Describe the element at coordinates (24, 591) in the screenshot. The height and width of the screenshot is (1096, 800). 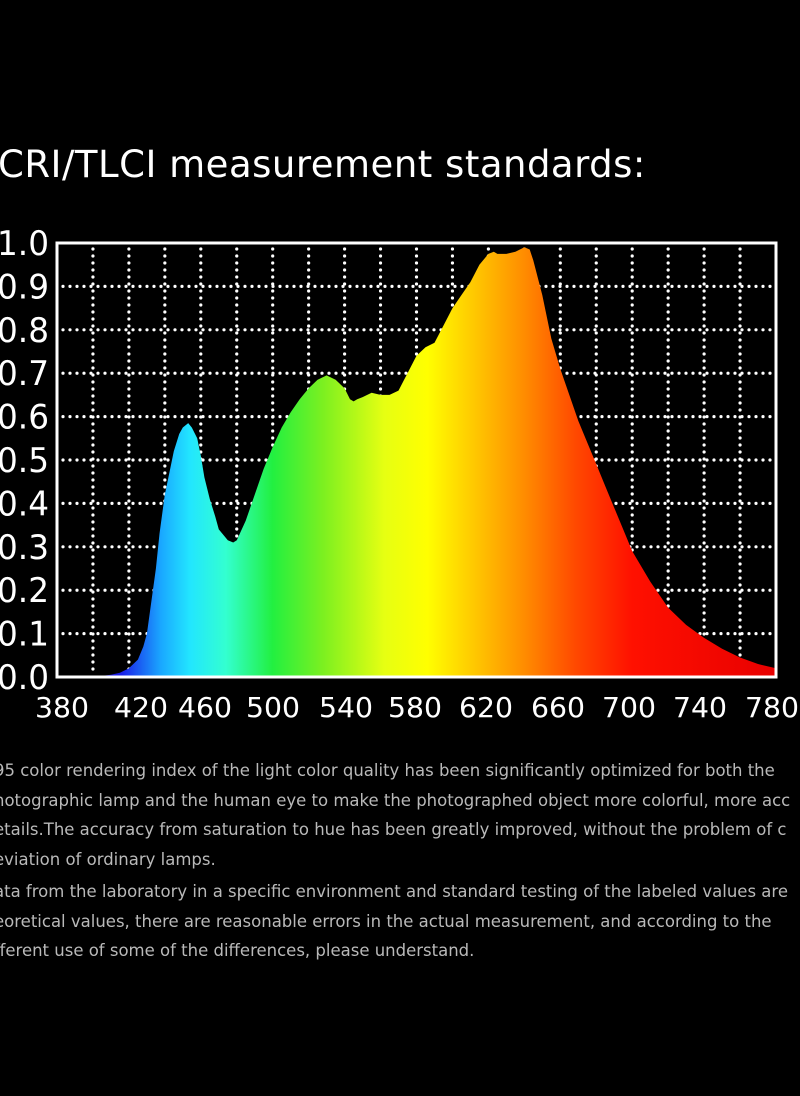
I see `y-tick-label: 0.2` at that location.